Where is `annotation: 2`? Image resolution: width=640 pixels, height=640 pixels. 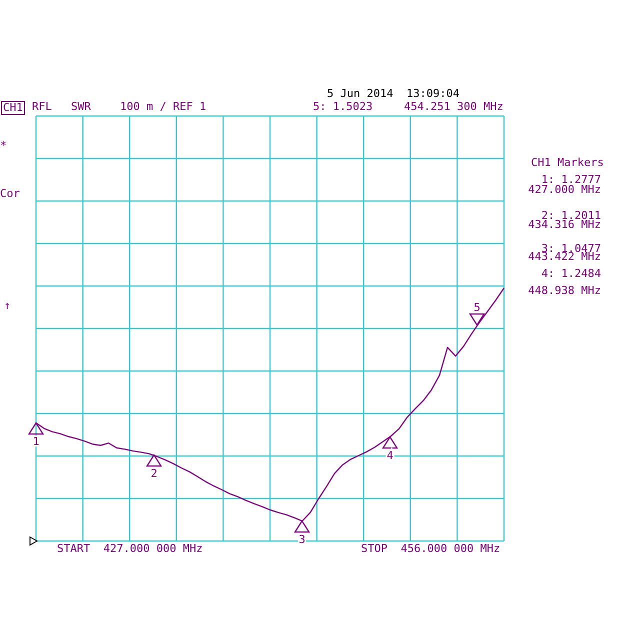
annotation: 2 is located at coordinates (154, 473).